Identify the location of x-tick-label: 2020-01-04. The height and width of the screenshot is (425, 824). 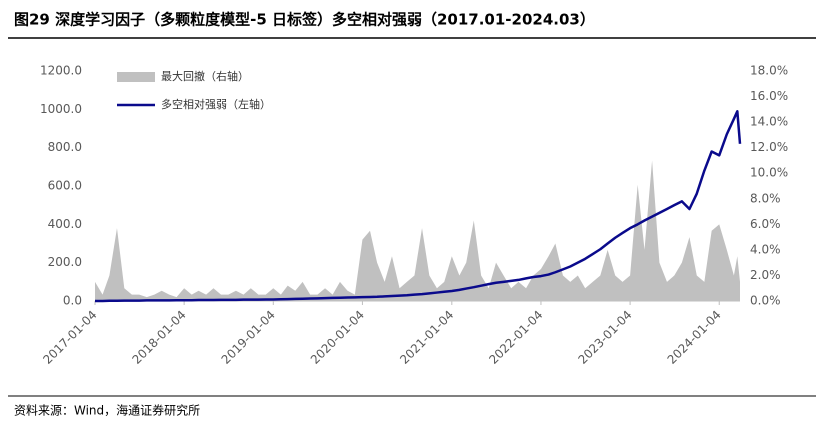
(337, 337).